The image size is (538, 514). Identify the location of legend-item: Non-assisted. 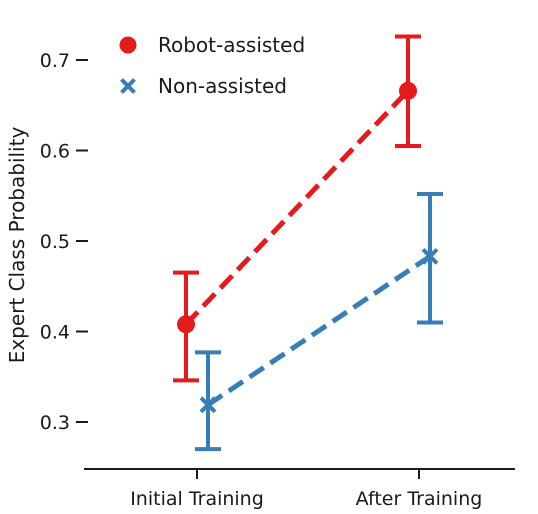
(203, 86).